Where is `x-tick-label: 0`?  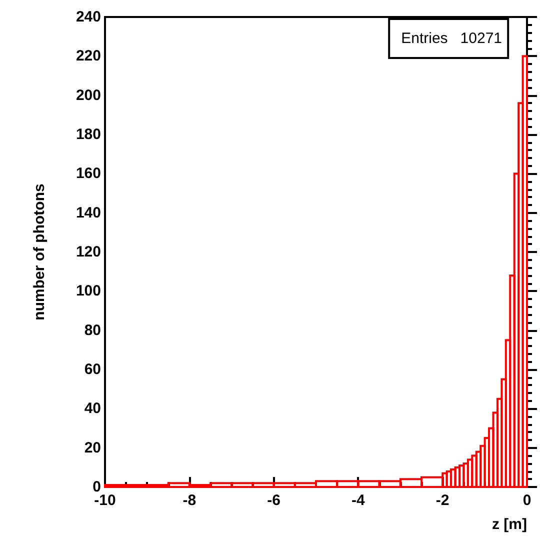 x-tick-label: 0 is located at coordinates (527, 500).